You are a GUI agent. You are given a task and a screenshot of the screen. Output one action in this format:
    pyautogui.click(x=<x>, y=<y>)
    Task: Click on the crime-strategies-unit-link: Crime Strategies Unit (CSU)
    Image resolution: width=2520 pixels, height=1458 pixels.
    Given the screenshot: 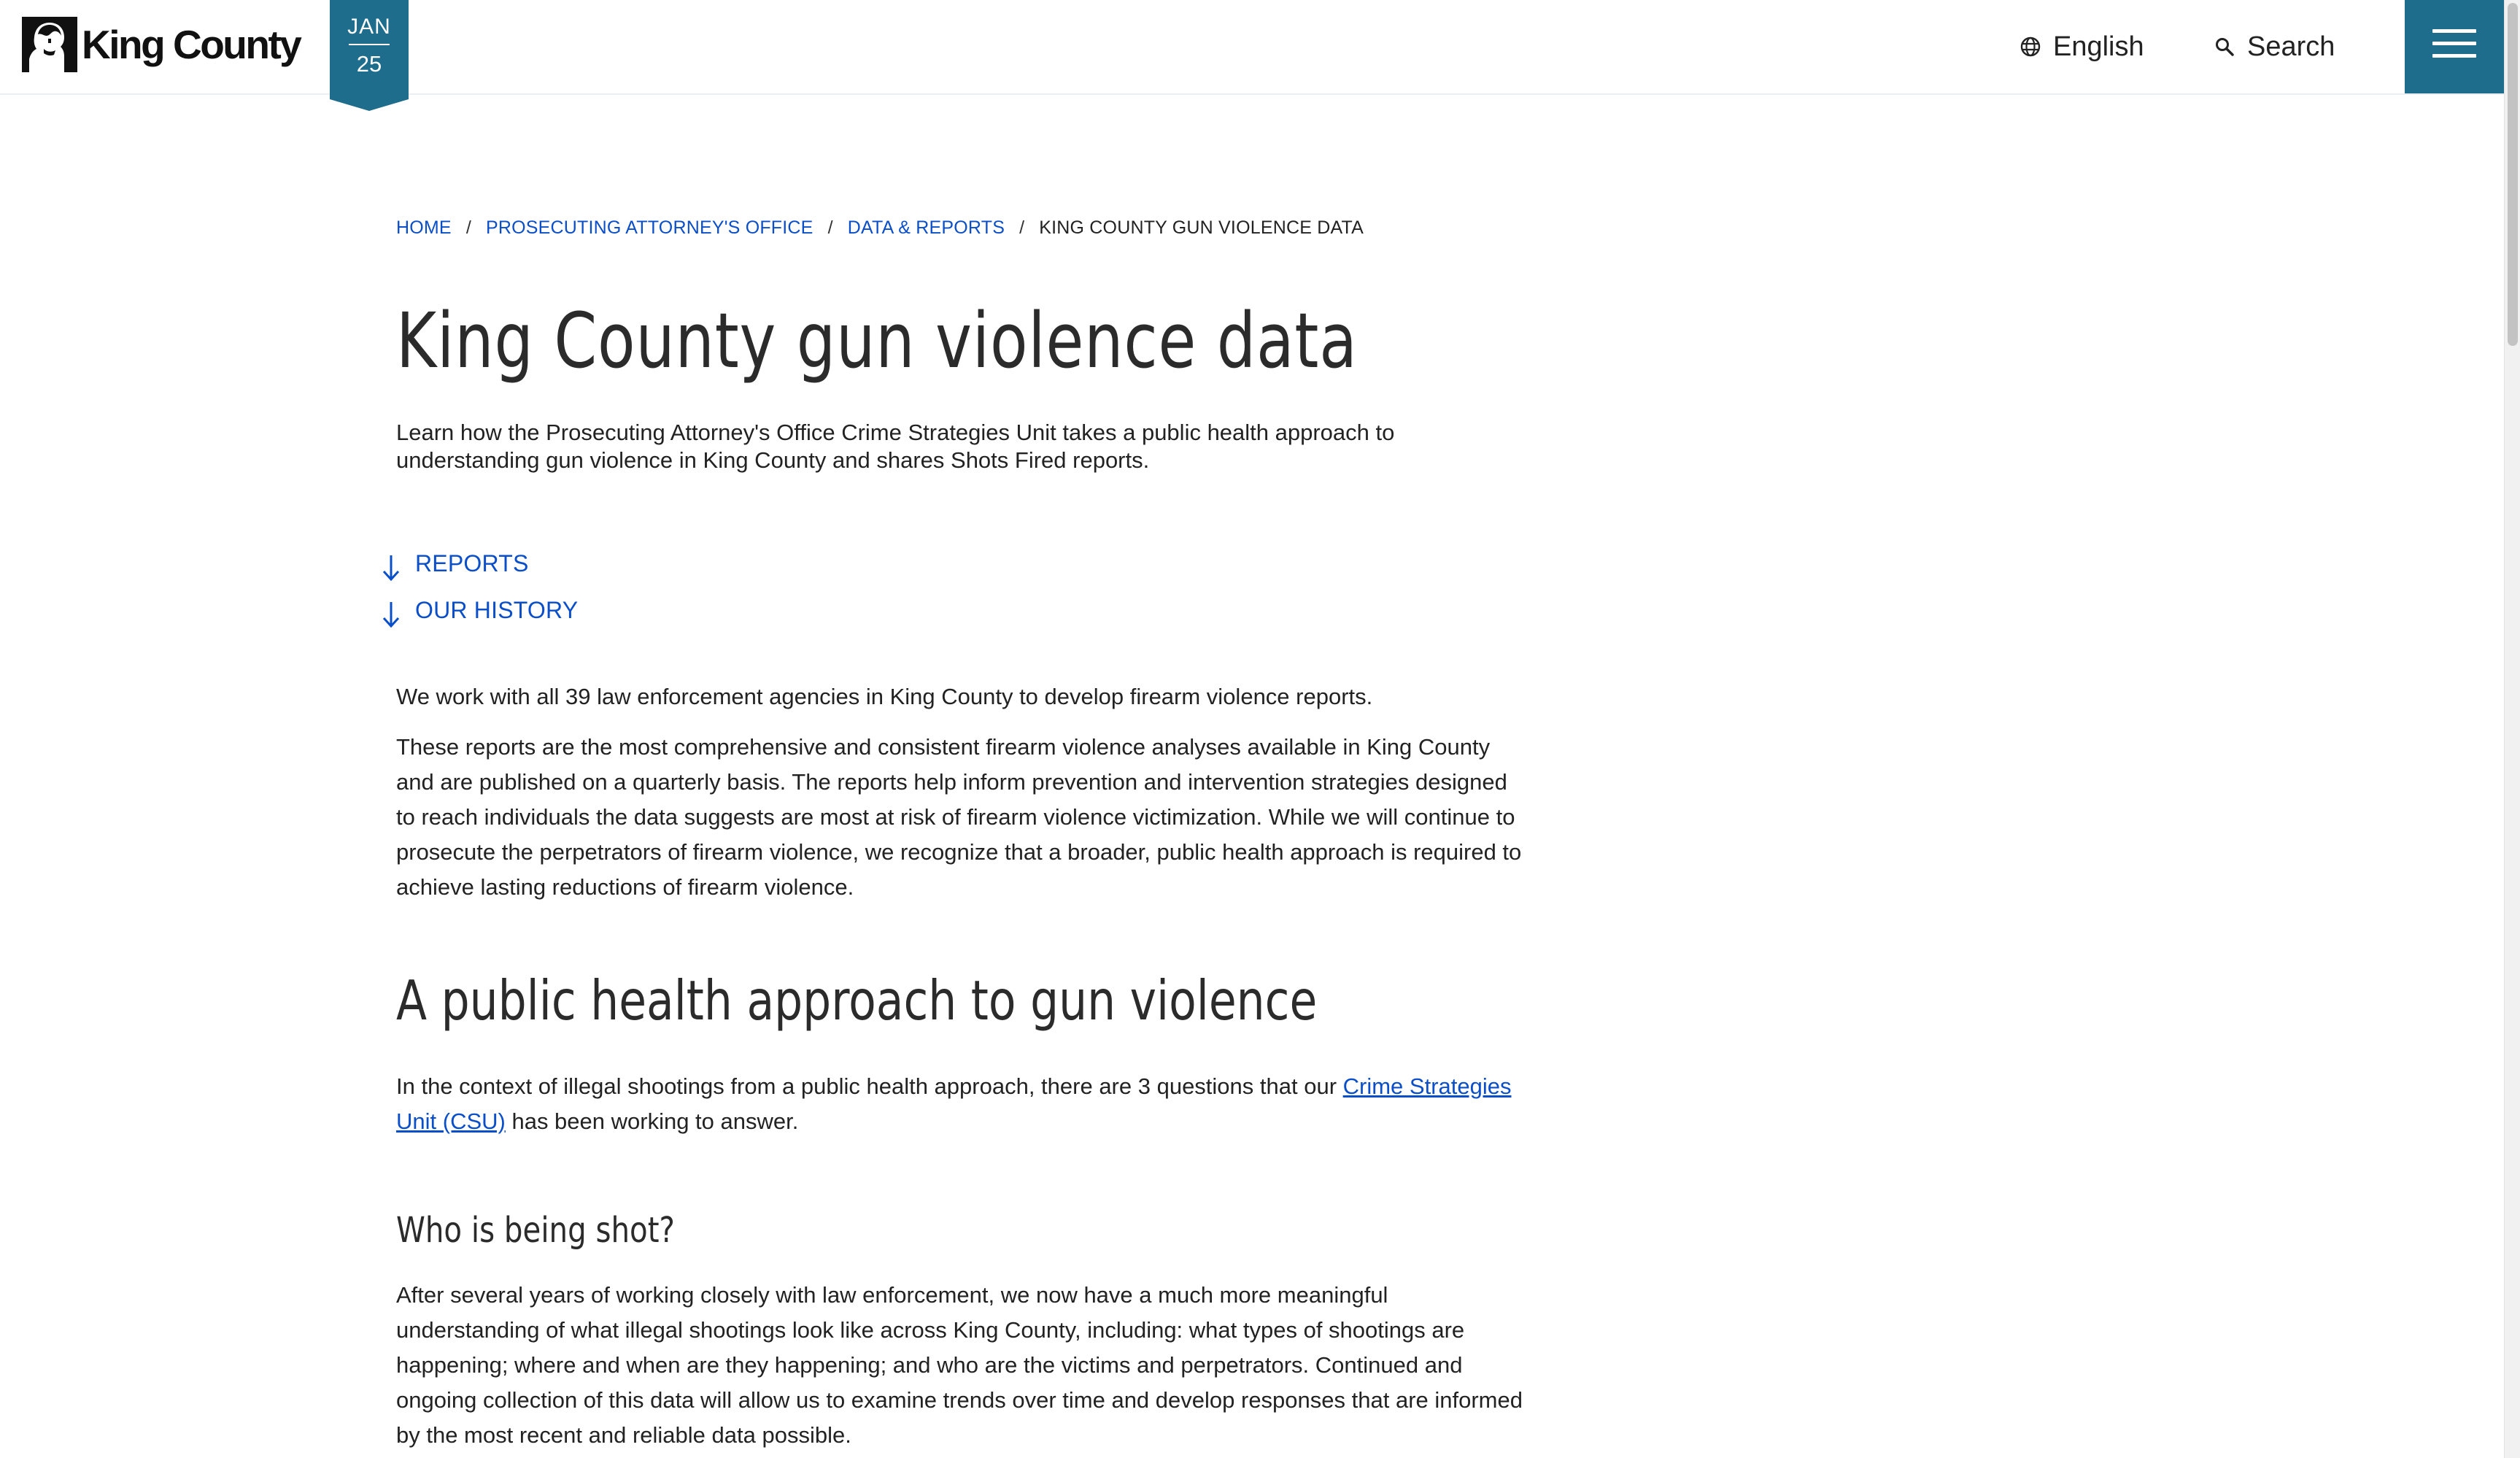 What is the action you would take?
    pyautogui.click(x=954, y=1103)
    